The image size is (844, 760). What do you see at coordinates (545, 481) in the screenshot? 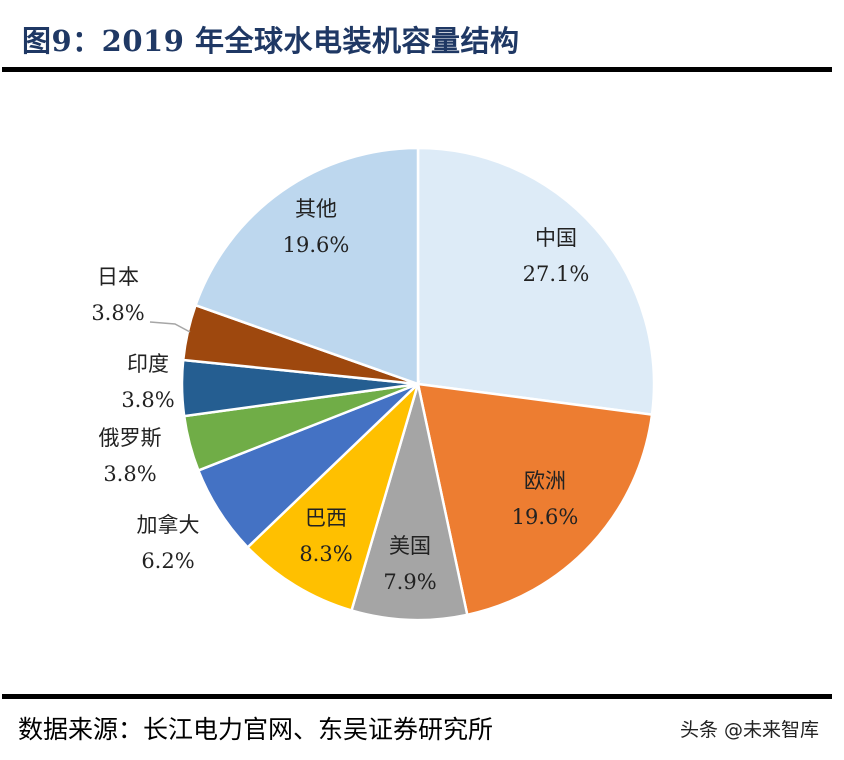
I see `slice-label-1: 欧洲` at bounding box center [545, 481].